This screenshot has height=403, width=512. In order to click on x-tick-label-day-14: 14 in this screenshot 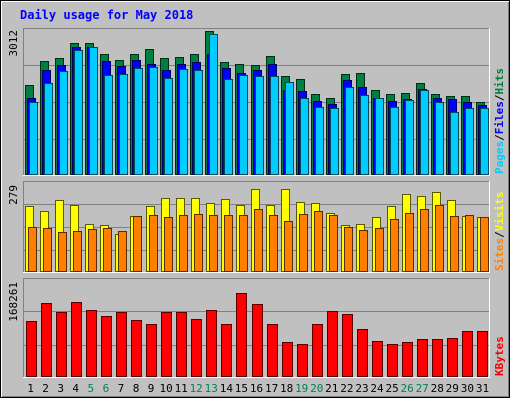, I will do `click(227, 388)`.